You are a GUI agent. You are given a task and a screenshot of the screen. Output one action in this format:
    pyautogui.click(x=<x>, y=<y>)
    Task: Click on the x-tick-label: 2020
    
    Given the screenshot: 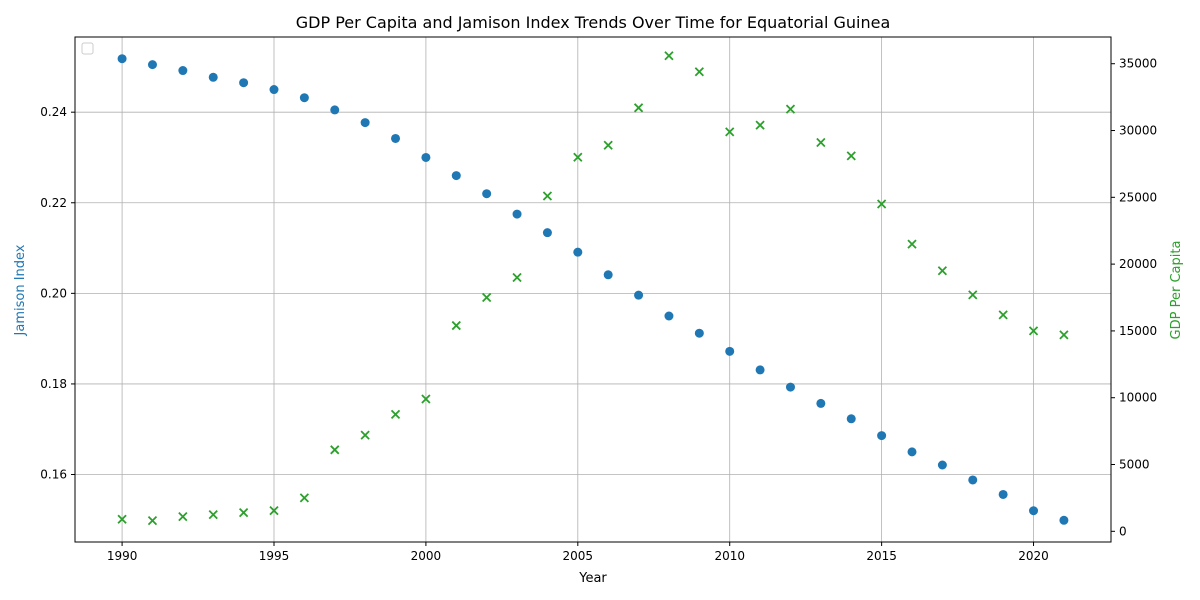 What is the action you would take?
    pyautogui.click(x=1033, y=556)
    